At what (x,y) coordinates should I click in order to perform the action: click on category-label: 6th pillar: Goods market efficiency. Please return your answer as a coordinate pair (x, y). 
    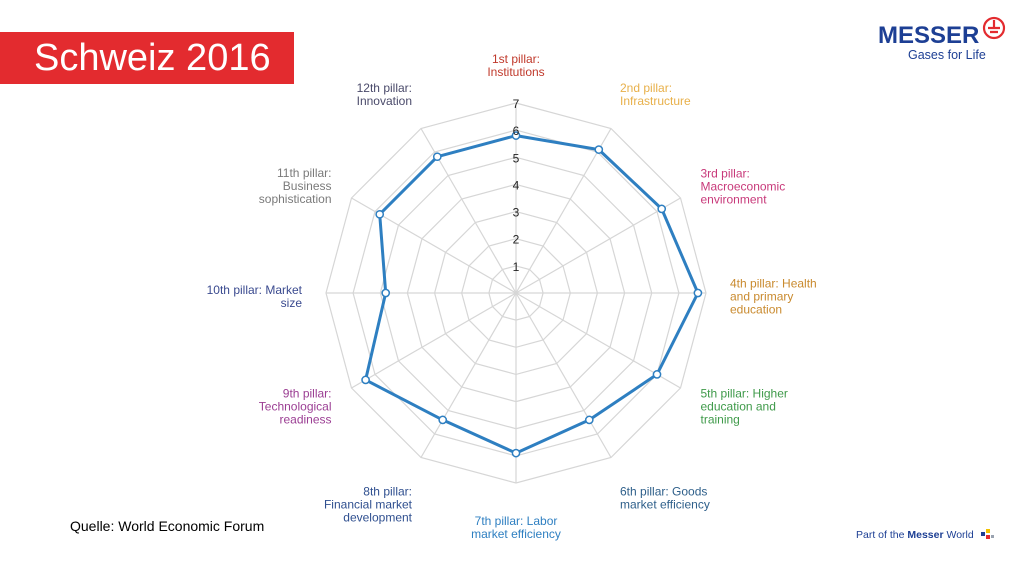
    Looking at the image, I should click on (665, 497).